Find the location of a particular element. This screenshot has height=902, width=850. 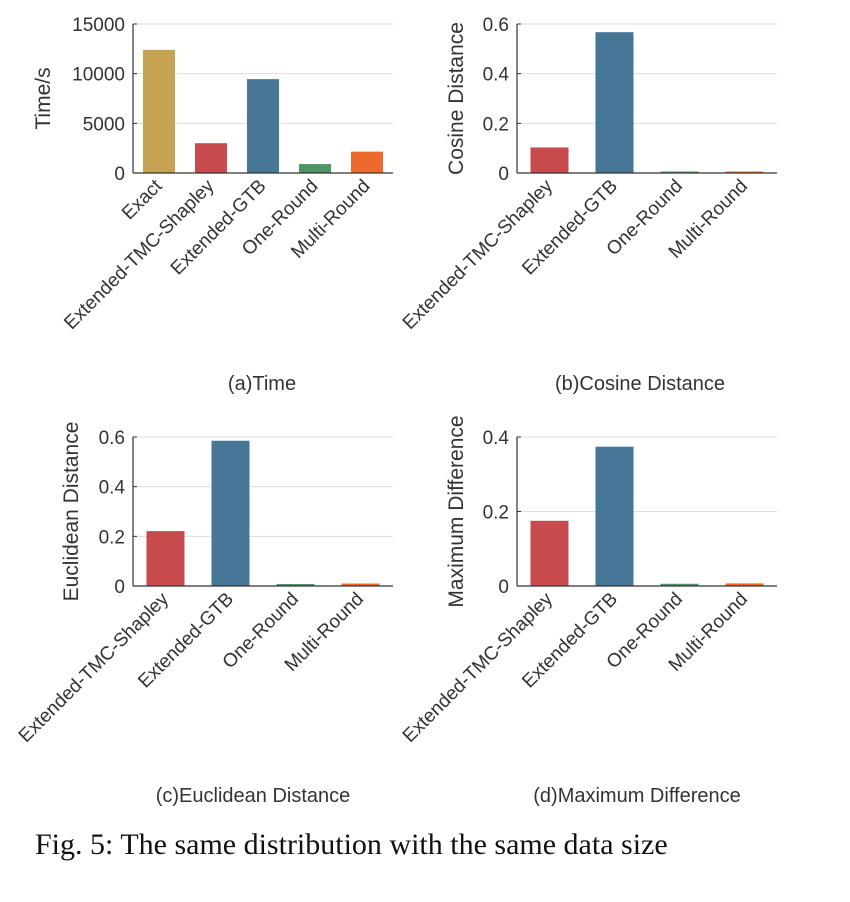

y-axis-label: Time/s is located at coordinates (43, 98).